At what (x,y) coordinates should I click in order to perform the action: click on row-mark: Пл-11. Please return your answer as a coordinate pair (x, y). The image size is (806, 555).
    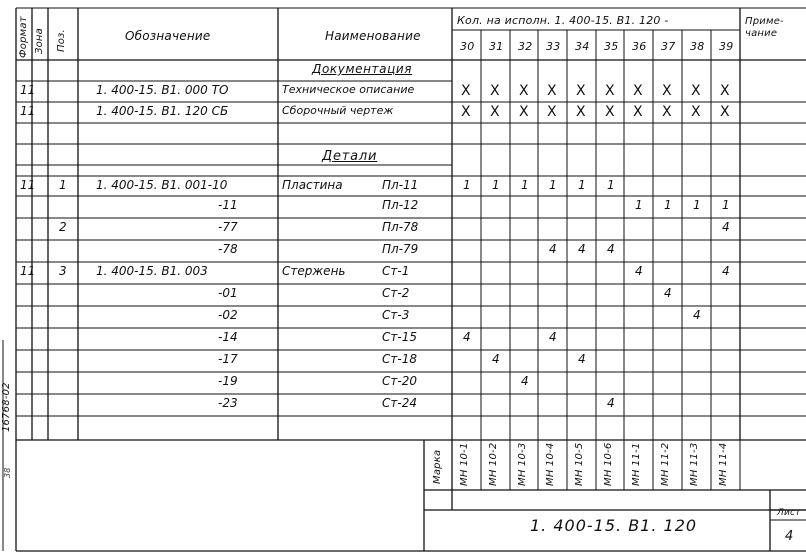
    Looking at the image, I should click on (400, 185).